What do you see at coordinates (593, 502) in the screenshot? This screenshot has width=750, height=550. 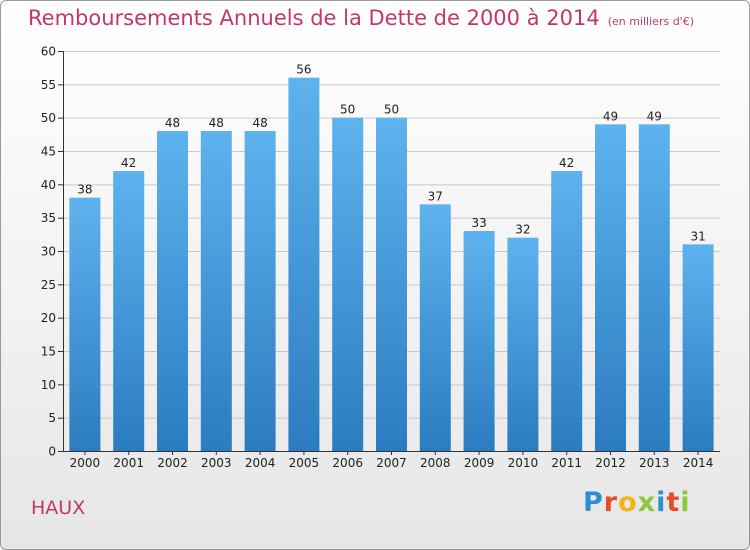 I see `logo-letter: P` at bounding box center [593, 502].